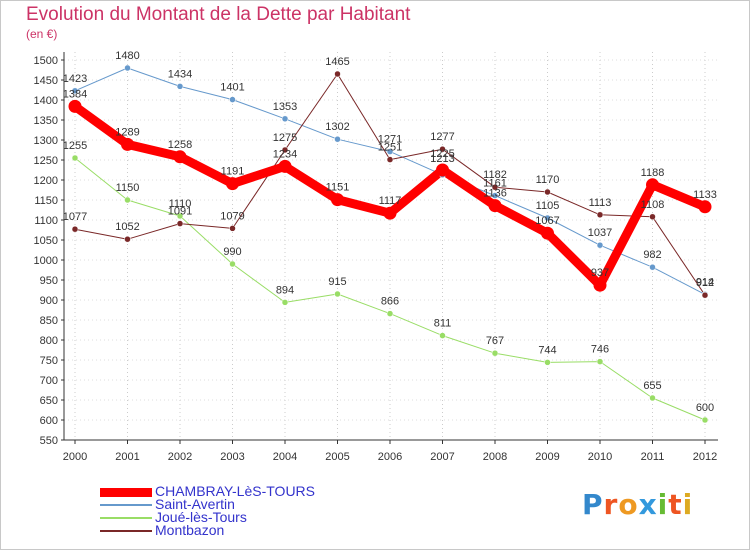 The width and height of the screenshot is (750, 550). Describe the element at coordinates (46, 261) in the screenshot. I see `y-tick-label: 1000` at that location.